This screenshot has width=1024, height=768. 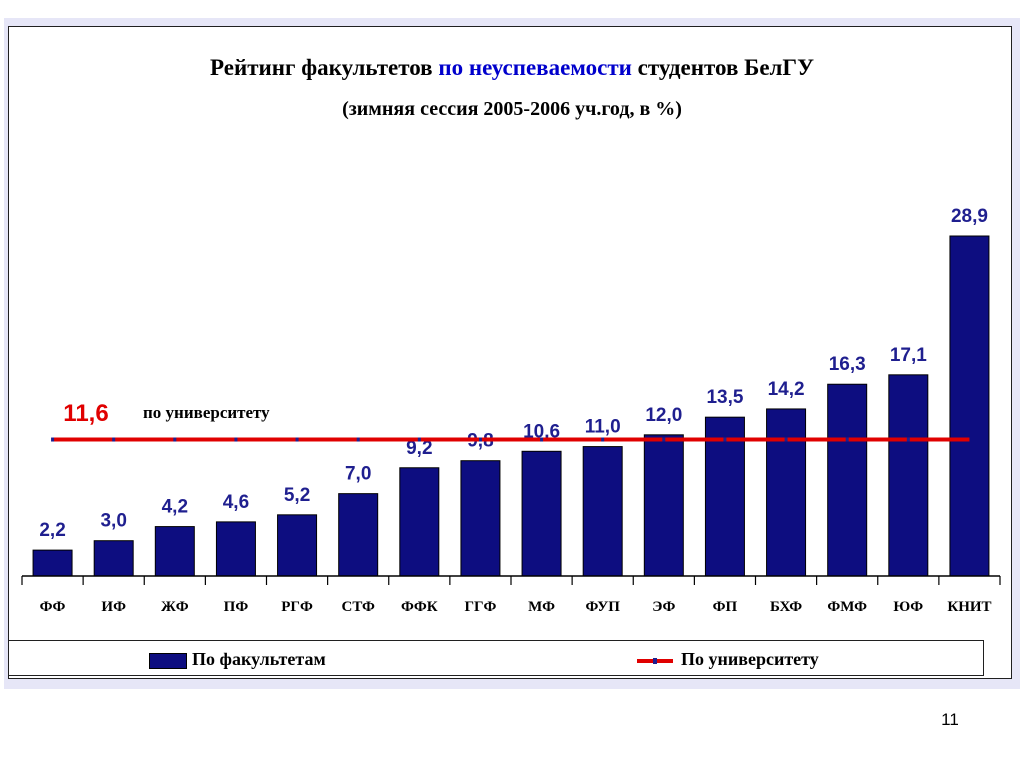 I want to click on chart-subtitle: (зимняя сессия 2005-2006 уч.год, в %), so click(x=512, y=109).